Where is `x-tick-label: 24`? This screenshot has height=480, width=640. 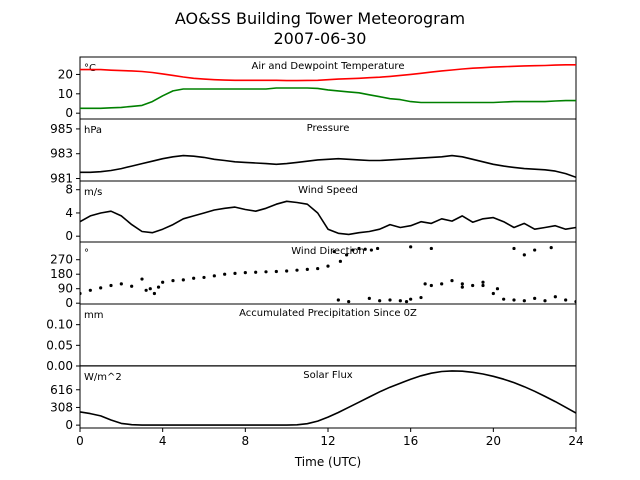 x-tick-label: 24 is located at coordinates (575, 441).